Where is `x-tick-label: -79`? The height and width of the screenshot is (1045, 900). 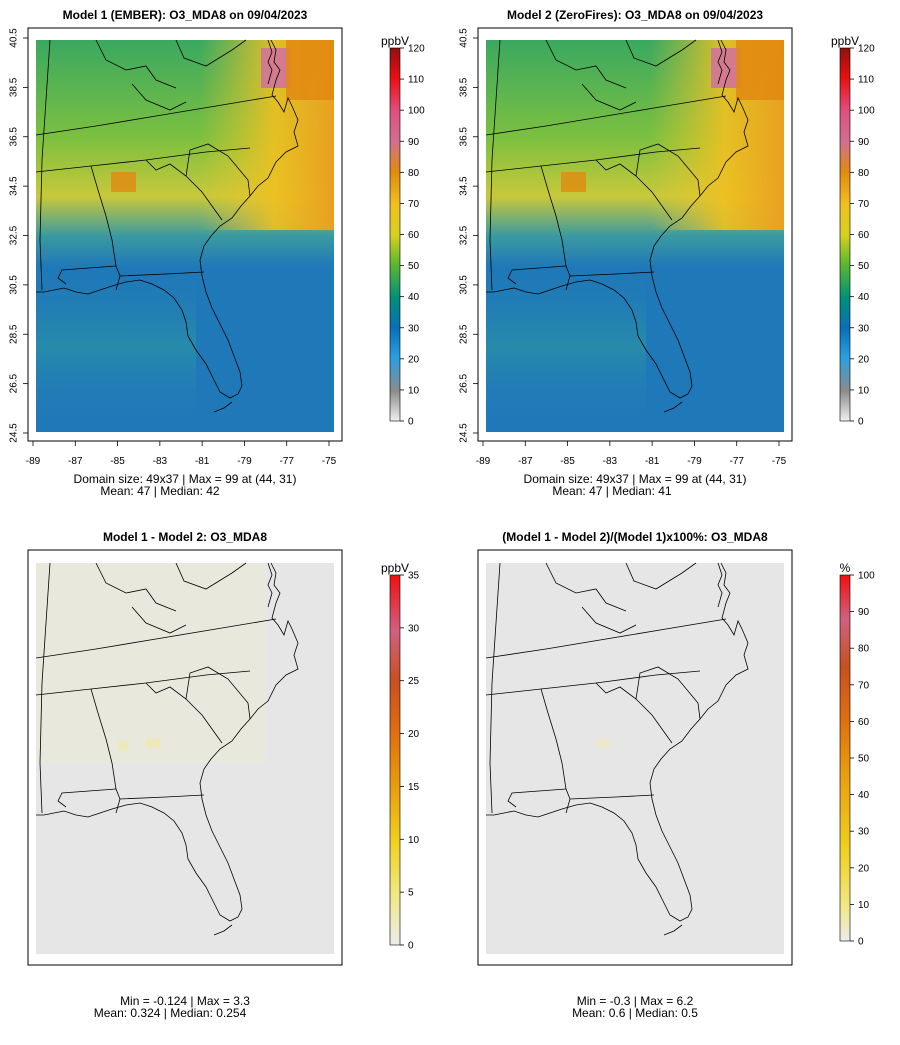 x-tick-label: -79 is located at coordinates (244, 461).